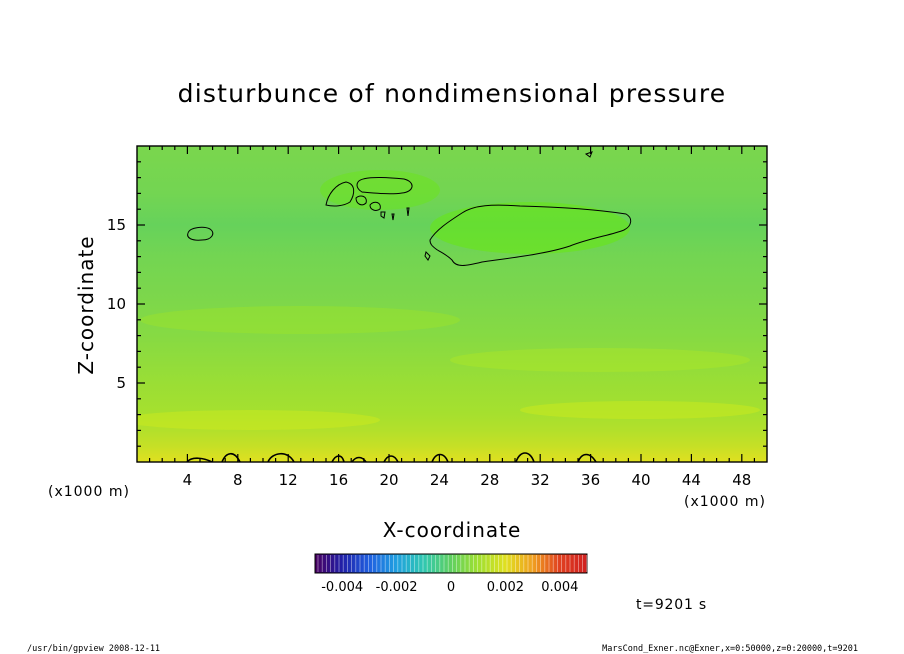  What do you see at coordinates (121, 383) in the screenshot?
I see `y-tick-label: 5` at bounding box center [121, 383].